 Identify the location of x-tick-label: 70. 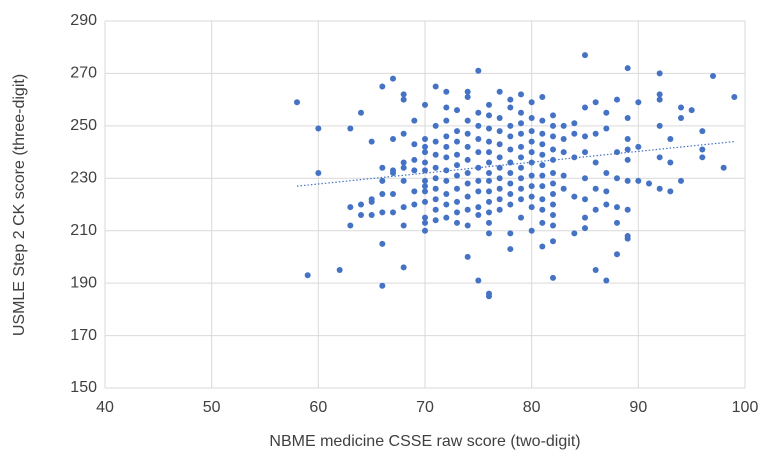
(425, 407).